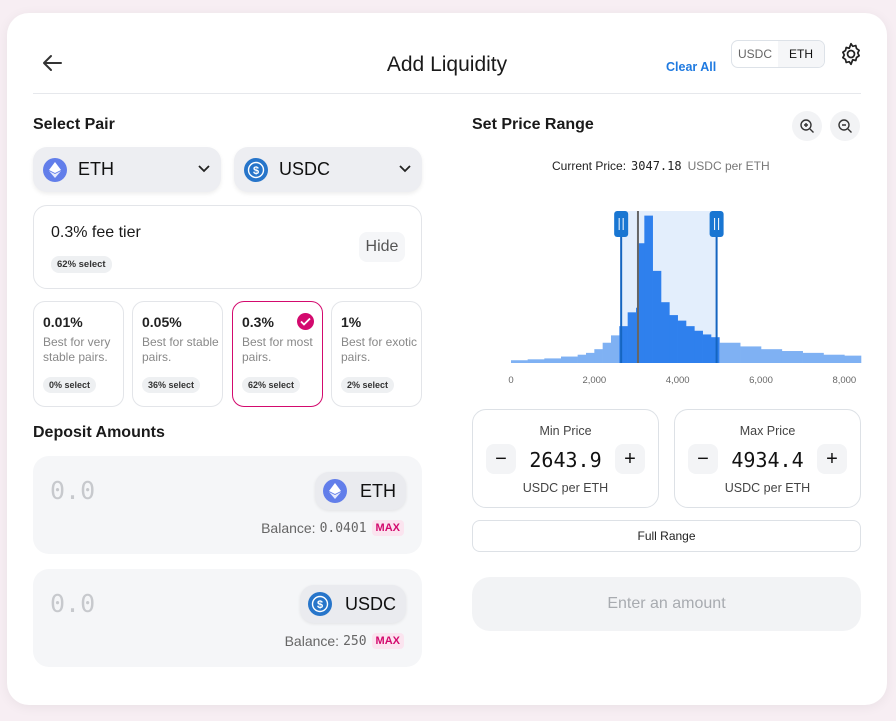  What do you see at coordinates (73, 490) in the screenshot?
I see `eth-amount-input: 0.0` at bounding box center [73, 490].